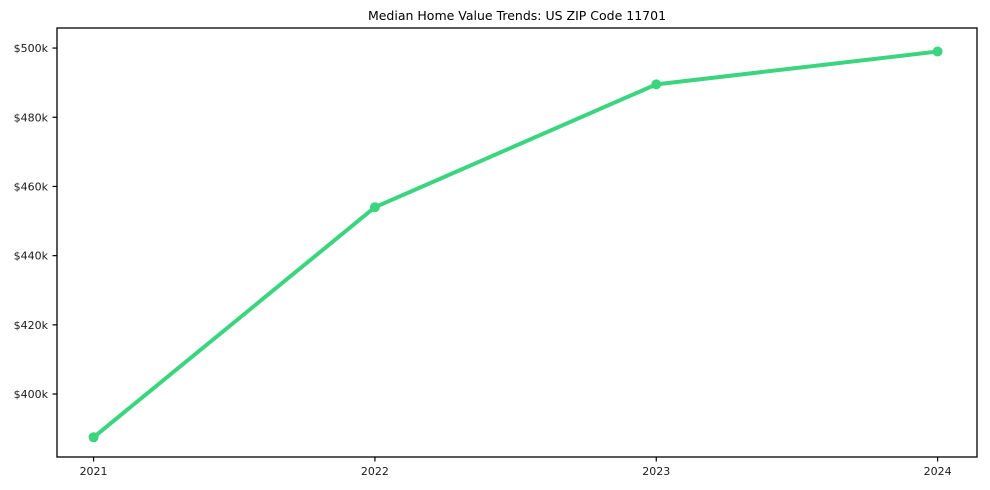  What do you see at coordinates (31, 48) in the screenshot?
I see `y-tick-label: $500k` at bounding box center [31, 48].